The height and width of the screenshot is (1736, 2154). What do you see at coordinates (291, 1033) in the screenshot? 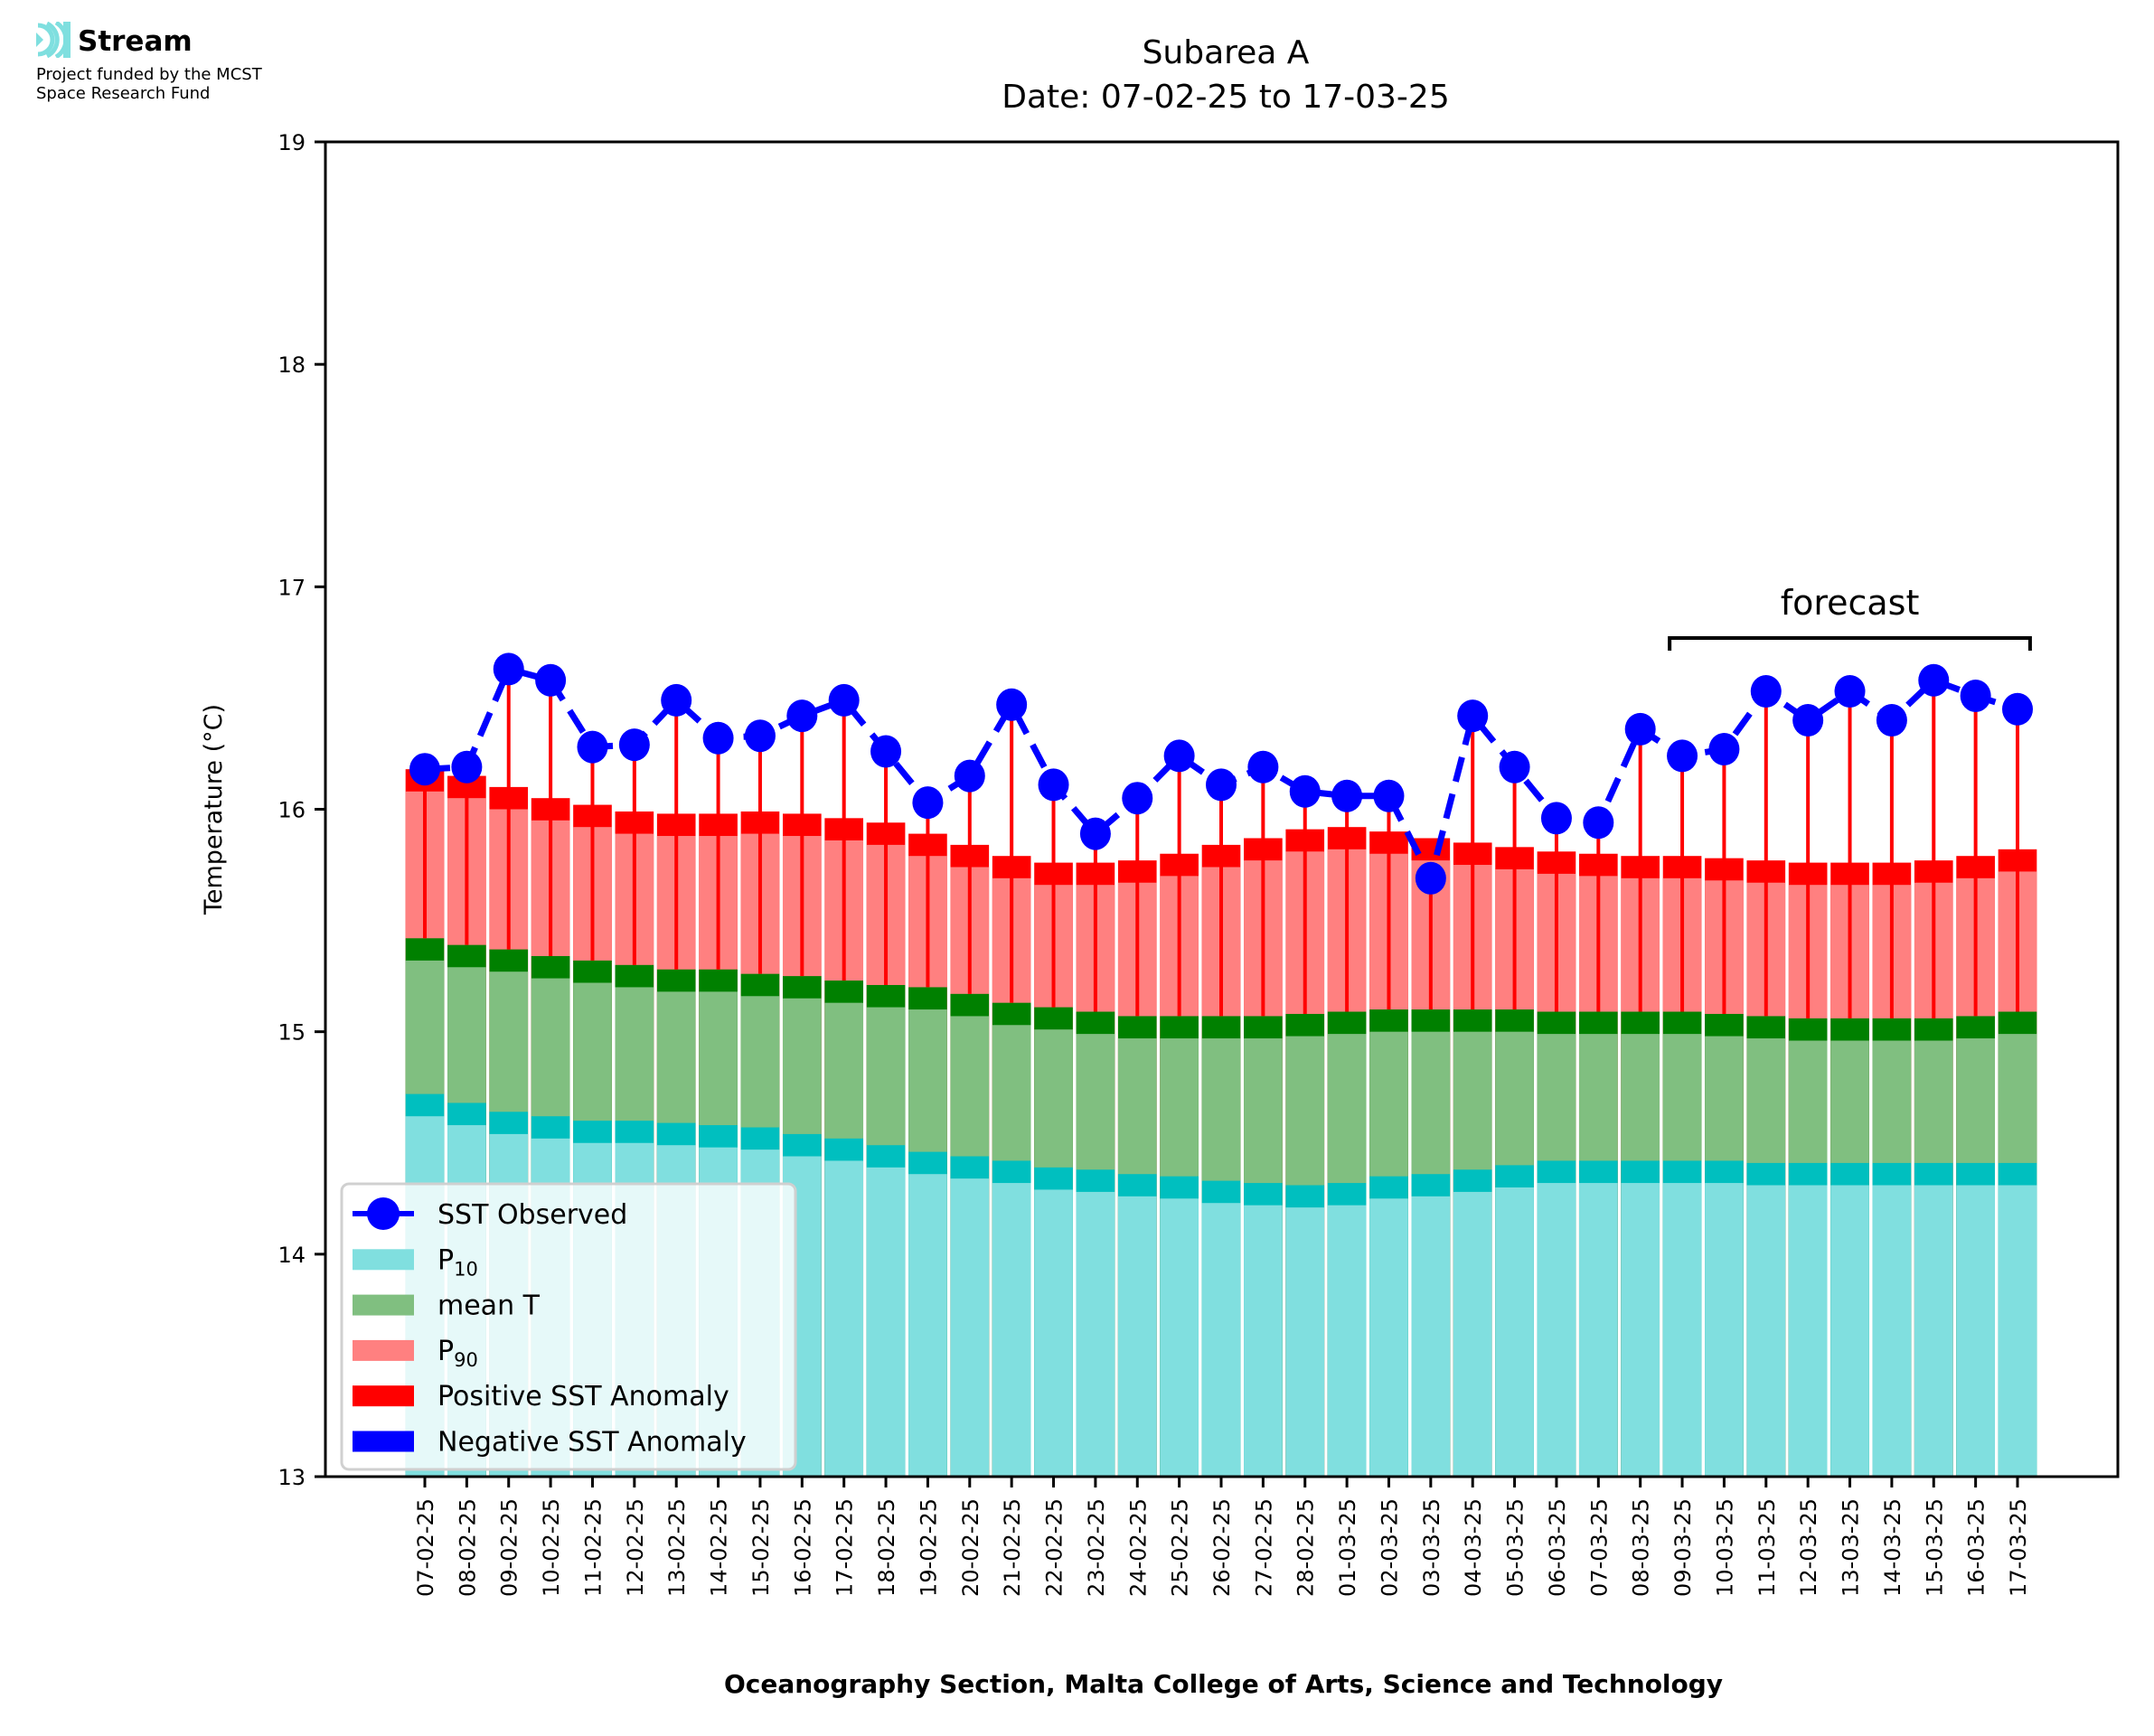
I see `y-tick-label: 15` at bounding box center [291, 1033].